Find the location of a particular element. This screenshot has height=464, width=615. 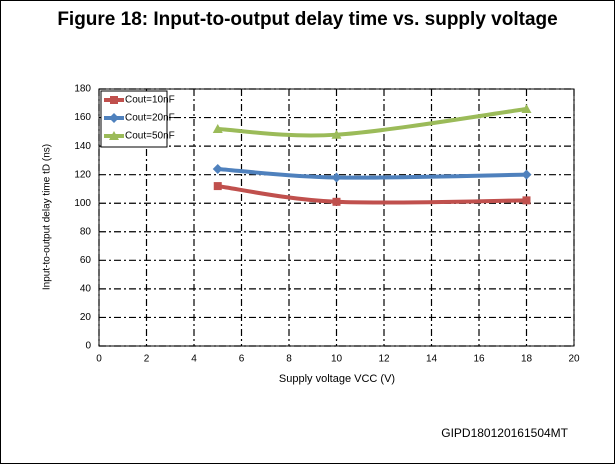

x-axis-label: Supply voltage VCC (V) is located at coordinates (337, 379).